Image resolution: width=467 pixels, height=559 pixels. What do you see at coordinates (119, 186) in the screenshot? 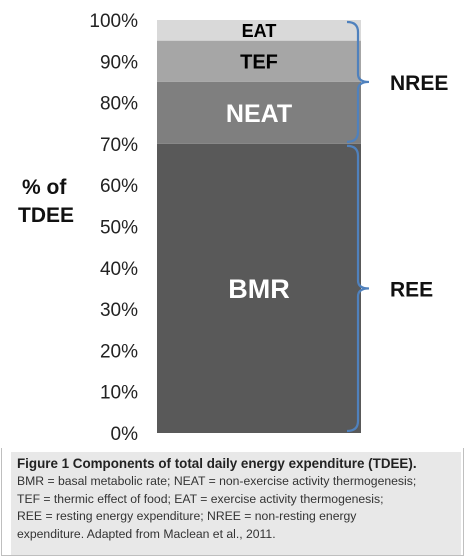
I see `y-tick-label: 60%` at bounding box center [119, 186].